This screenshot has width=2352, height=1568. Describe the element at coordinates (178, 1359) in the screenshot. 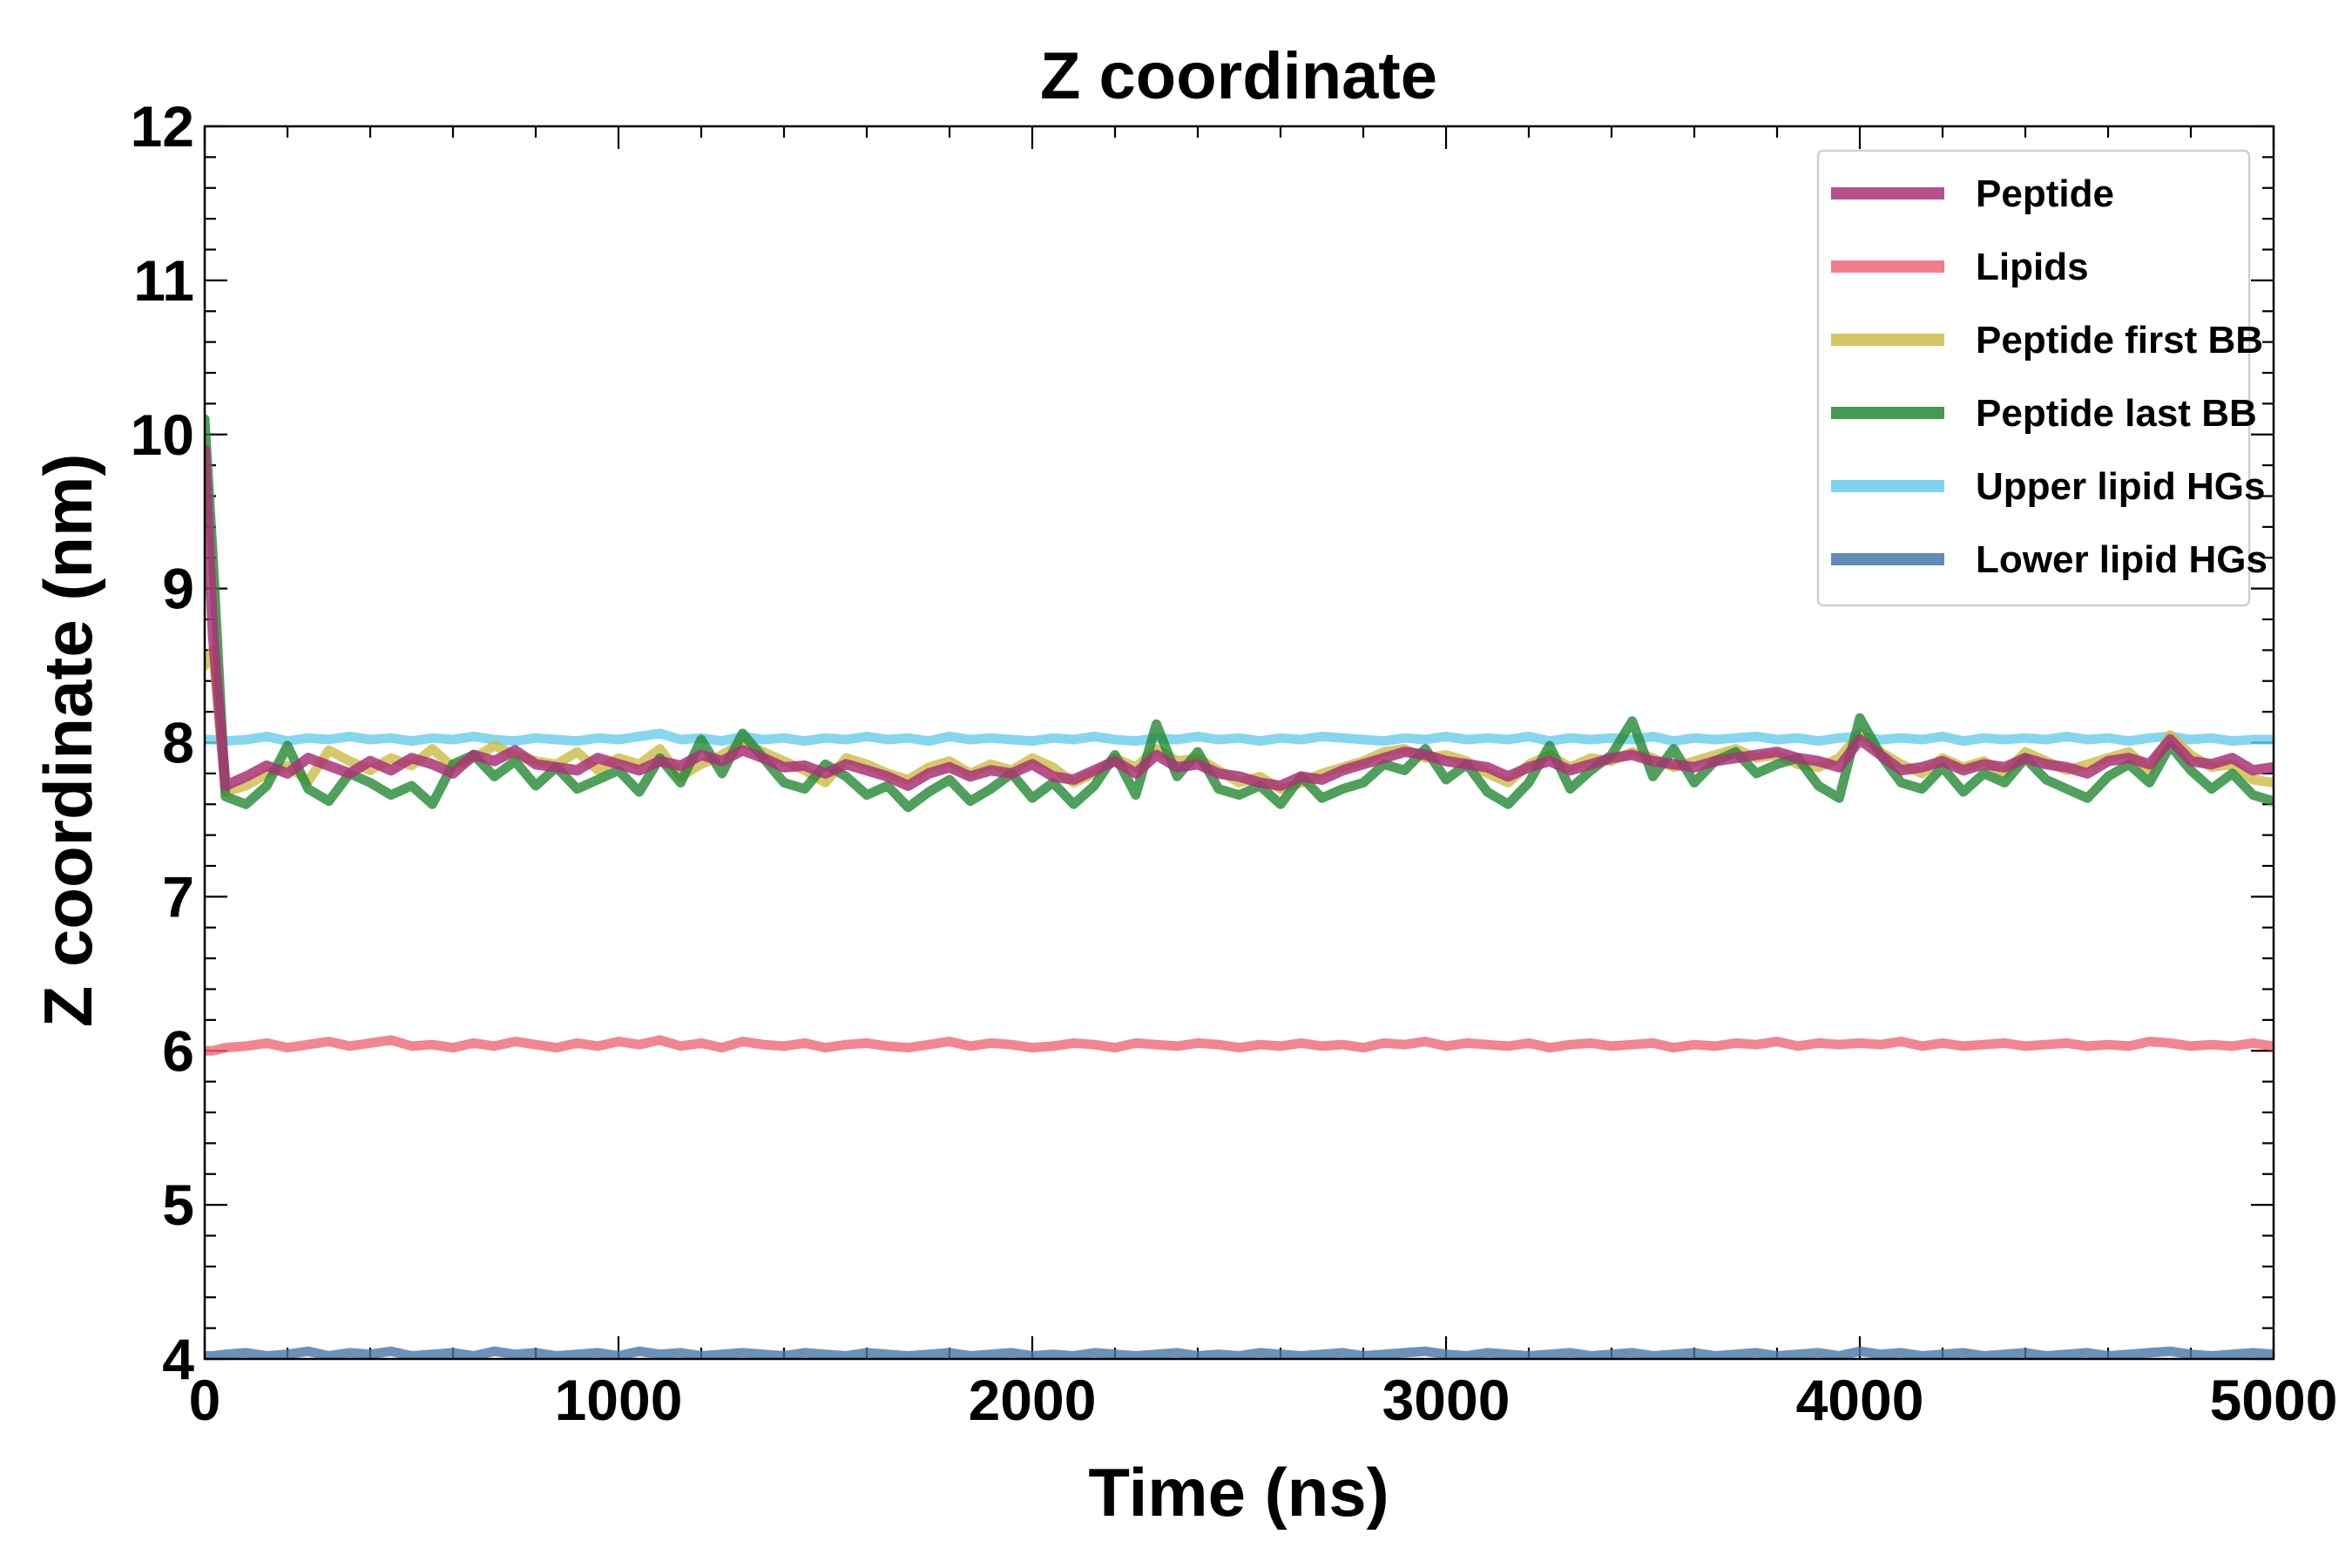

I see `y-tick-label: 4` at that location.